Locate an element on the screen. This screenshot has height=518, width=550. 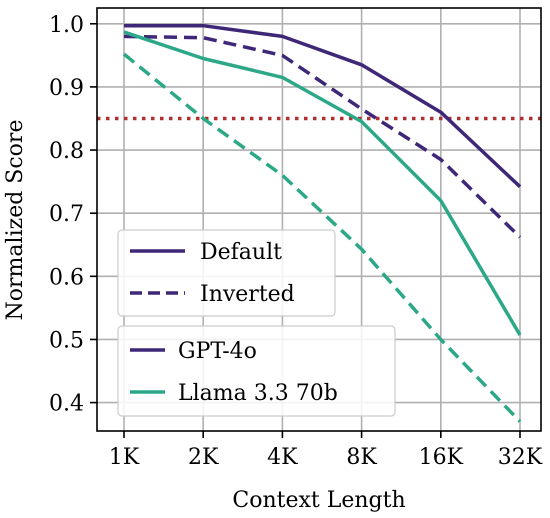
legend-label-inverted: Inverted is located at coordinates (247, 294).